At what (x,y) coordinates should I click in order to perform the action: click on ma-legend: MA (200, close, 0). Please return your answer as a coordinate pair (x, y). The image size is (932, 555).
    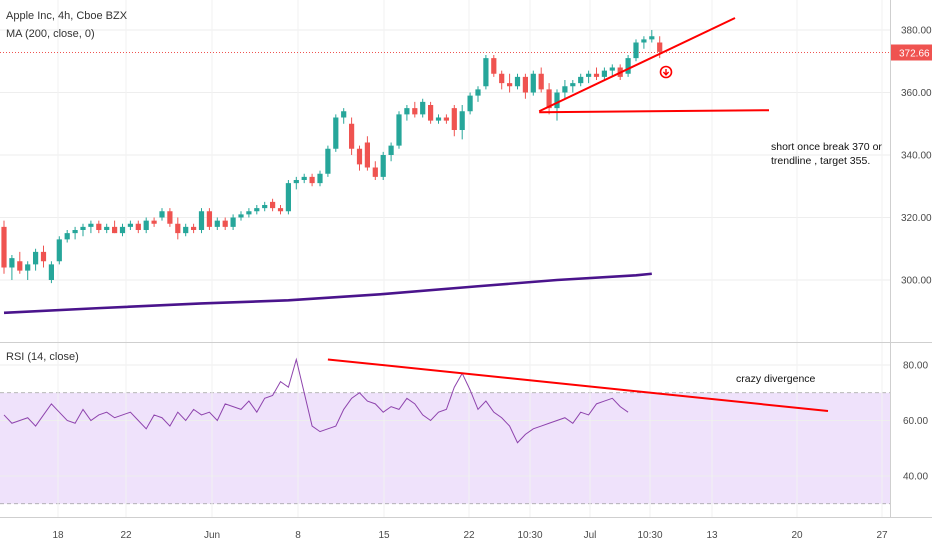
    Looking at the image, I should click on (50, 34).